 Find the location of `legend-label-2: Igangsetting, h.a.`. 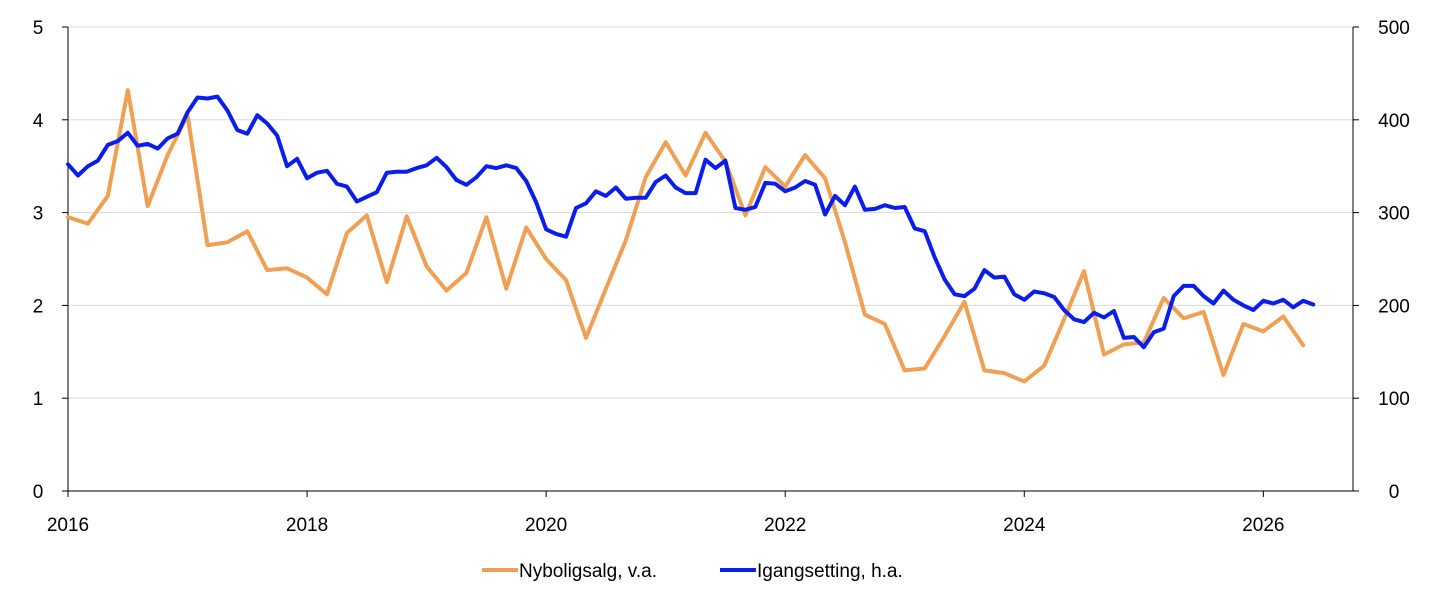

legend-label-2: Igangsetting, h.a. is located at coordinates (830, 571).